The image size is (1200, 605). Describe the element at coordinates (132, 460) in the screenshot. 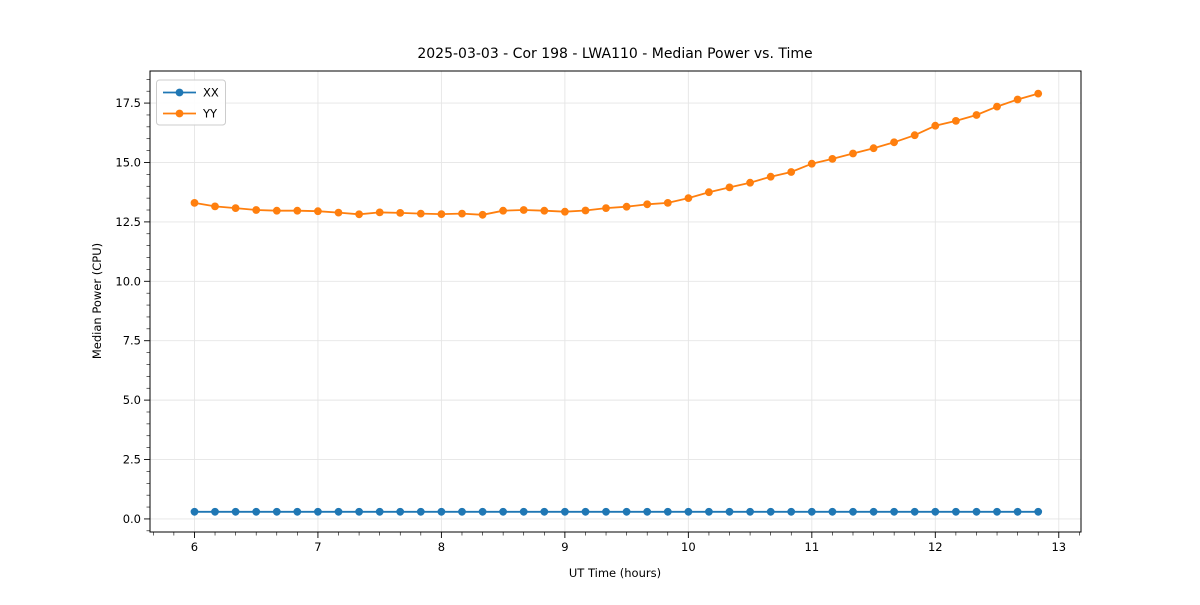

I see `y-tick-label: 2.5` at that location.